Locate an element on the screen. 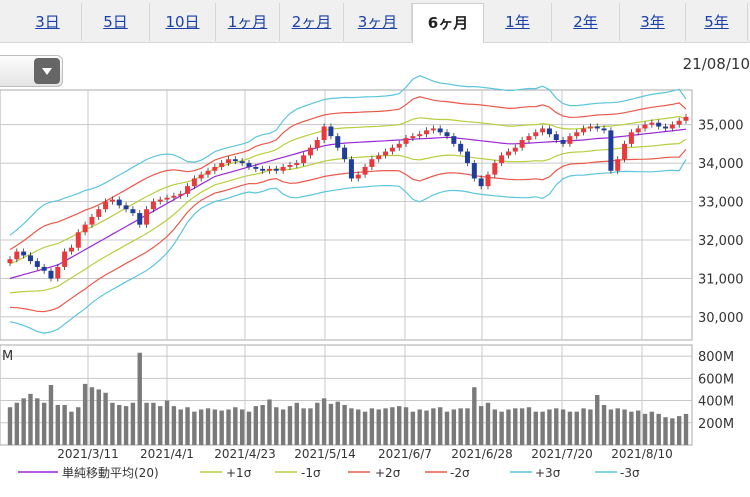 The image size is (750, 497). price-y-tick: 35,000 is located at coordinates (721, 126).